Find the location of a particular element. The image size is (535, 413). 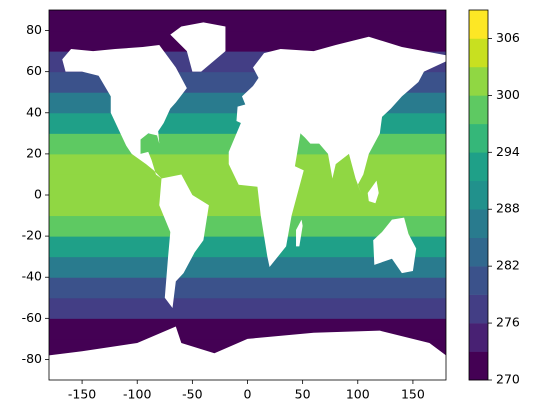

antarctica is located at coordinates (247, 353).